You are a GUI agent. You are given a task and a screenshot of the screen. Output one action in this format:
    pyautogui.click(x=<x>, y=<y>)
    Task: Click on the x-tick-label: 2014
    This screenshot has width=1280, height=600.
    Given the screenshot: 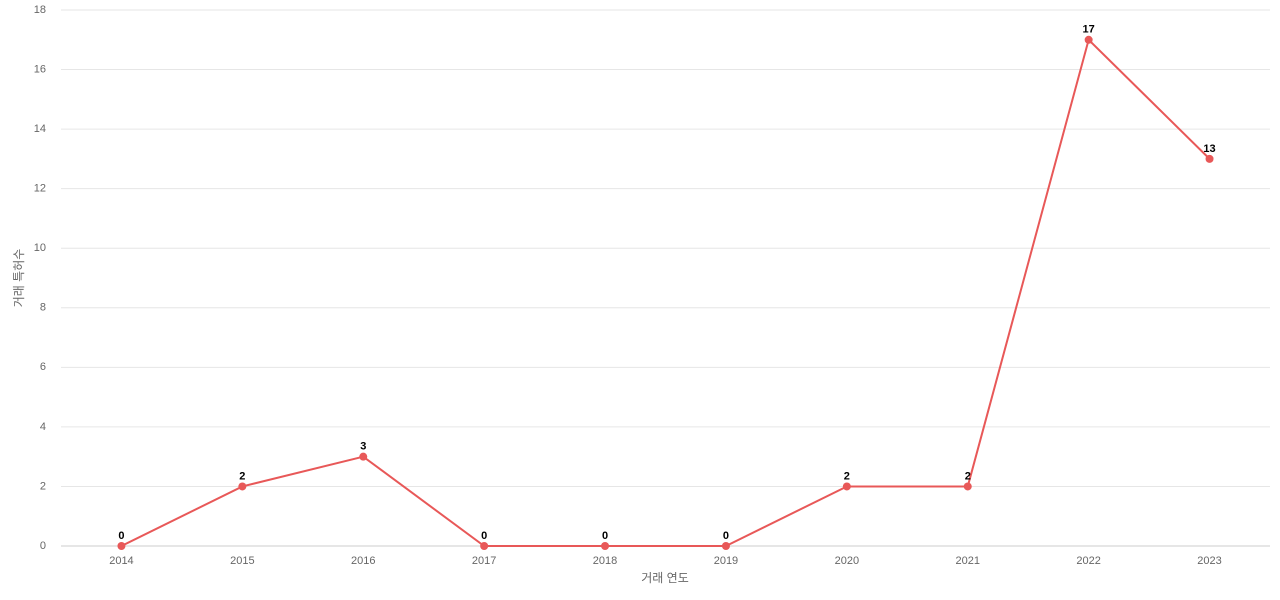 What is the action you would take?
    pyautogui.click(x=121, y=561)
    